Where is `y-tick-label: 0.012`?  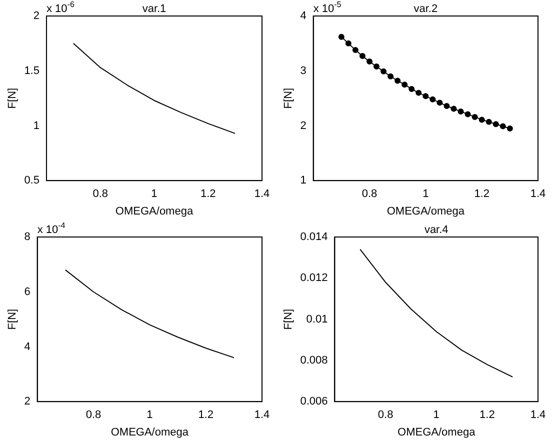
y-tick-label: 0.012 is located at coordinates (314, 278).